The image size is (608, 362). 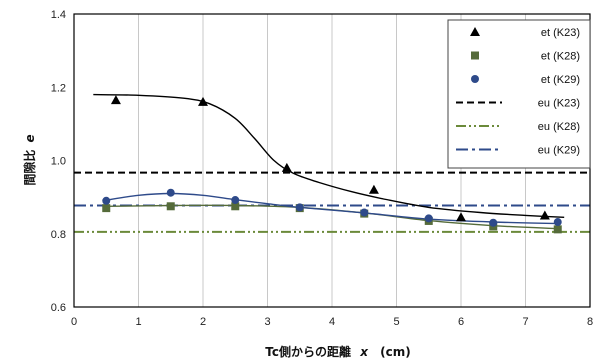 I want to click on legend-box, so click(x=519, y=94).